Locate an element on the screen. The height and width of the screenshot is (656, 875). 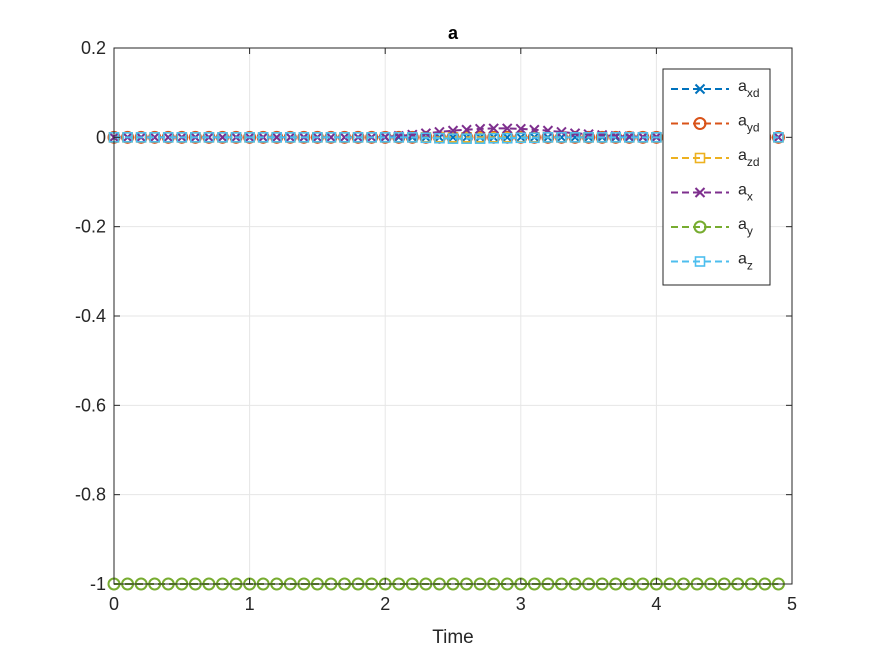
y-tick-label: -0.2 is located at coordinates (90, 227).